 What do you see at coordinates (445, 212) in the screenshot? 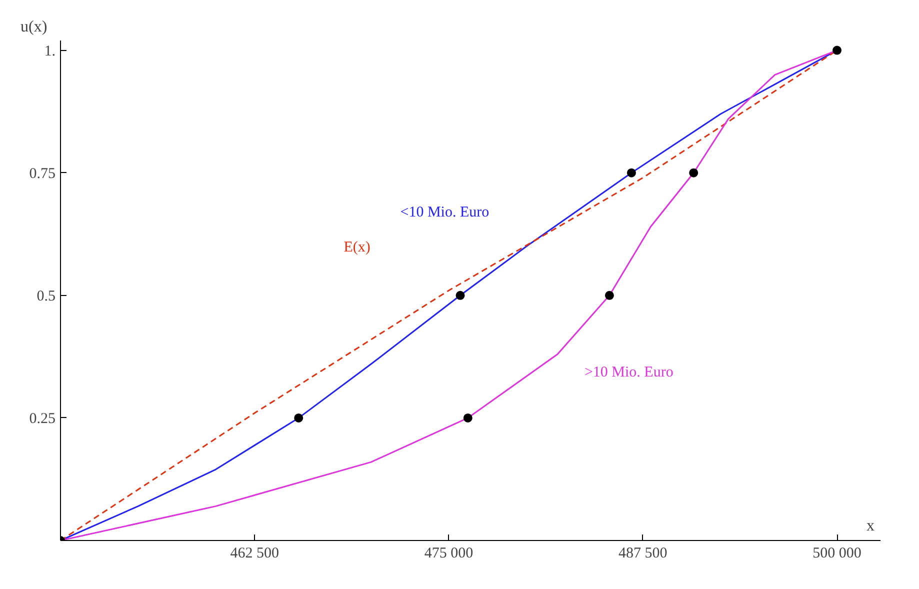
I see `text: <10 Mio. Euro` at bounding box center [445, 212].